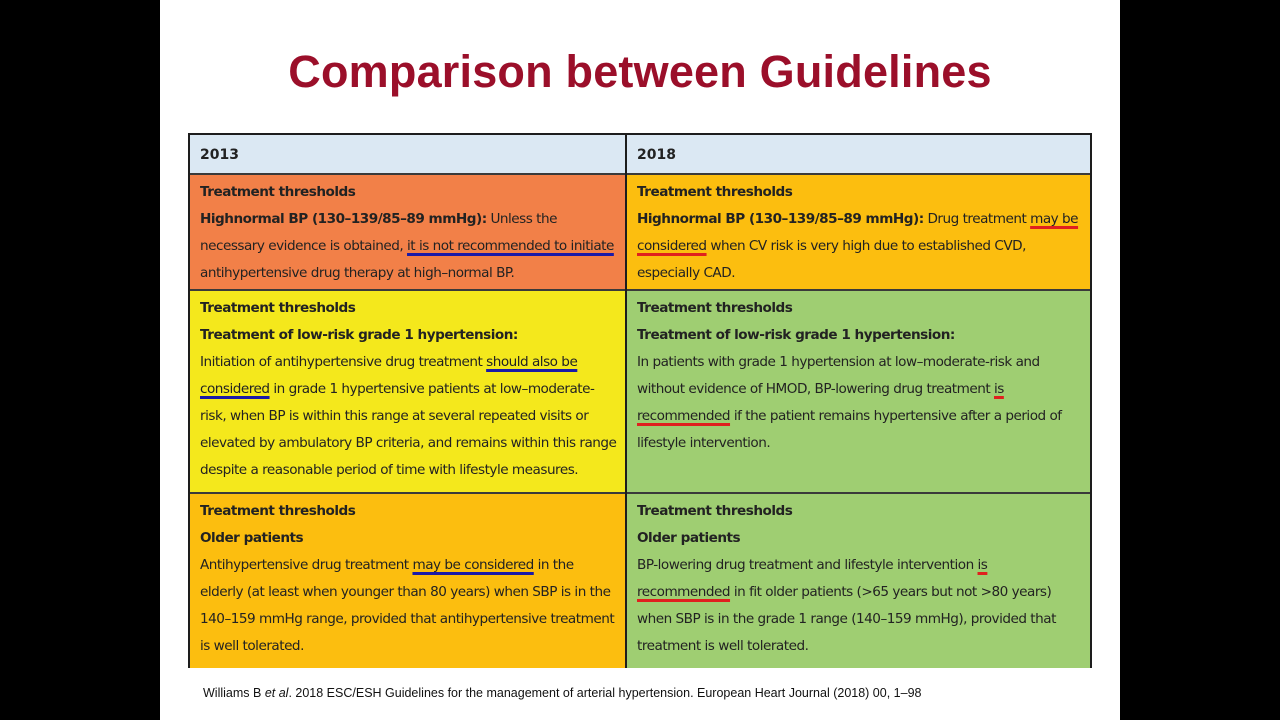  I want to click on recommendation-phrase: should also be considered, so click(389, 375).